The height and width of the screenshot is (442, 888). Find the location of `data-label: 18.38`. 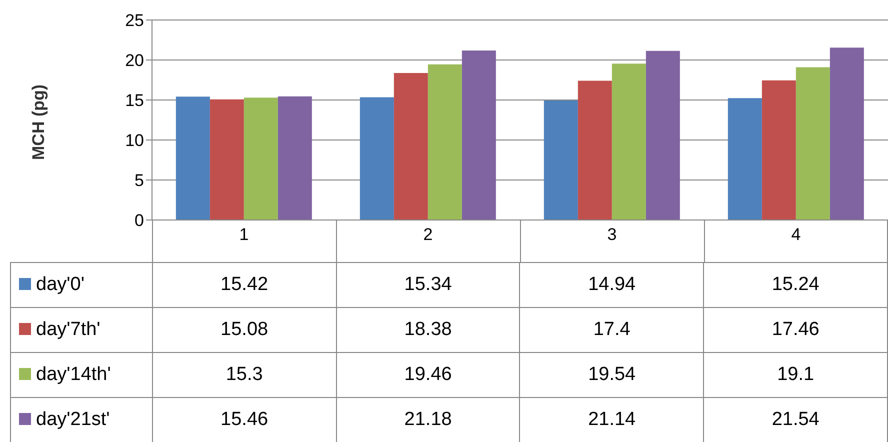

data-label: 18.38 is located at coordinates (428, 330).